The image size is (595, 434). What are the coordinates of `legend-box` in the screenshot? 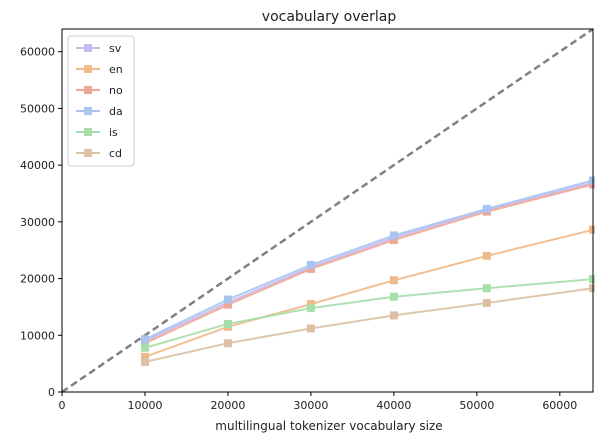 It's located at (101, 101).